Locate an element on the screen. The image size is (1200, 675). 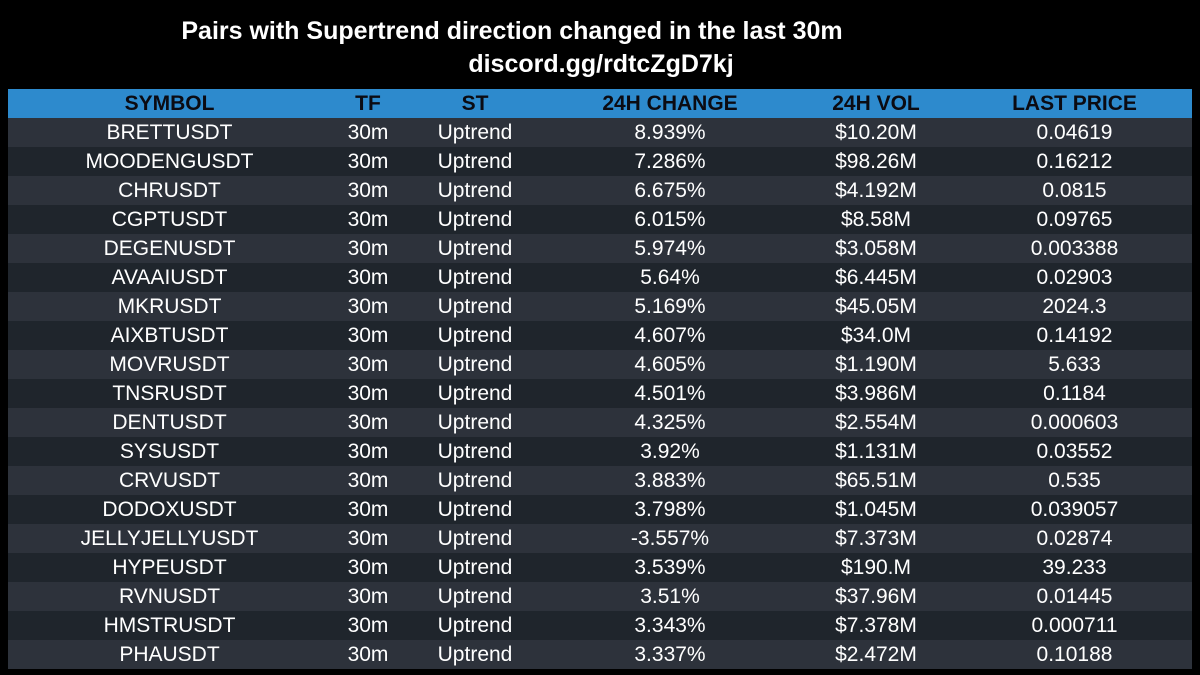
cell-24h-change: 5.169% is located at coordinates (670, 306).